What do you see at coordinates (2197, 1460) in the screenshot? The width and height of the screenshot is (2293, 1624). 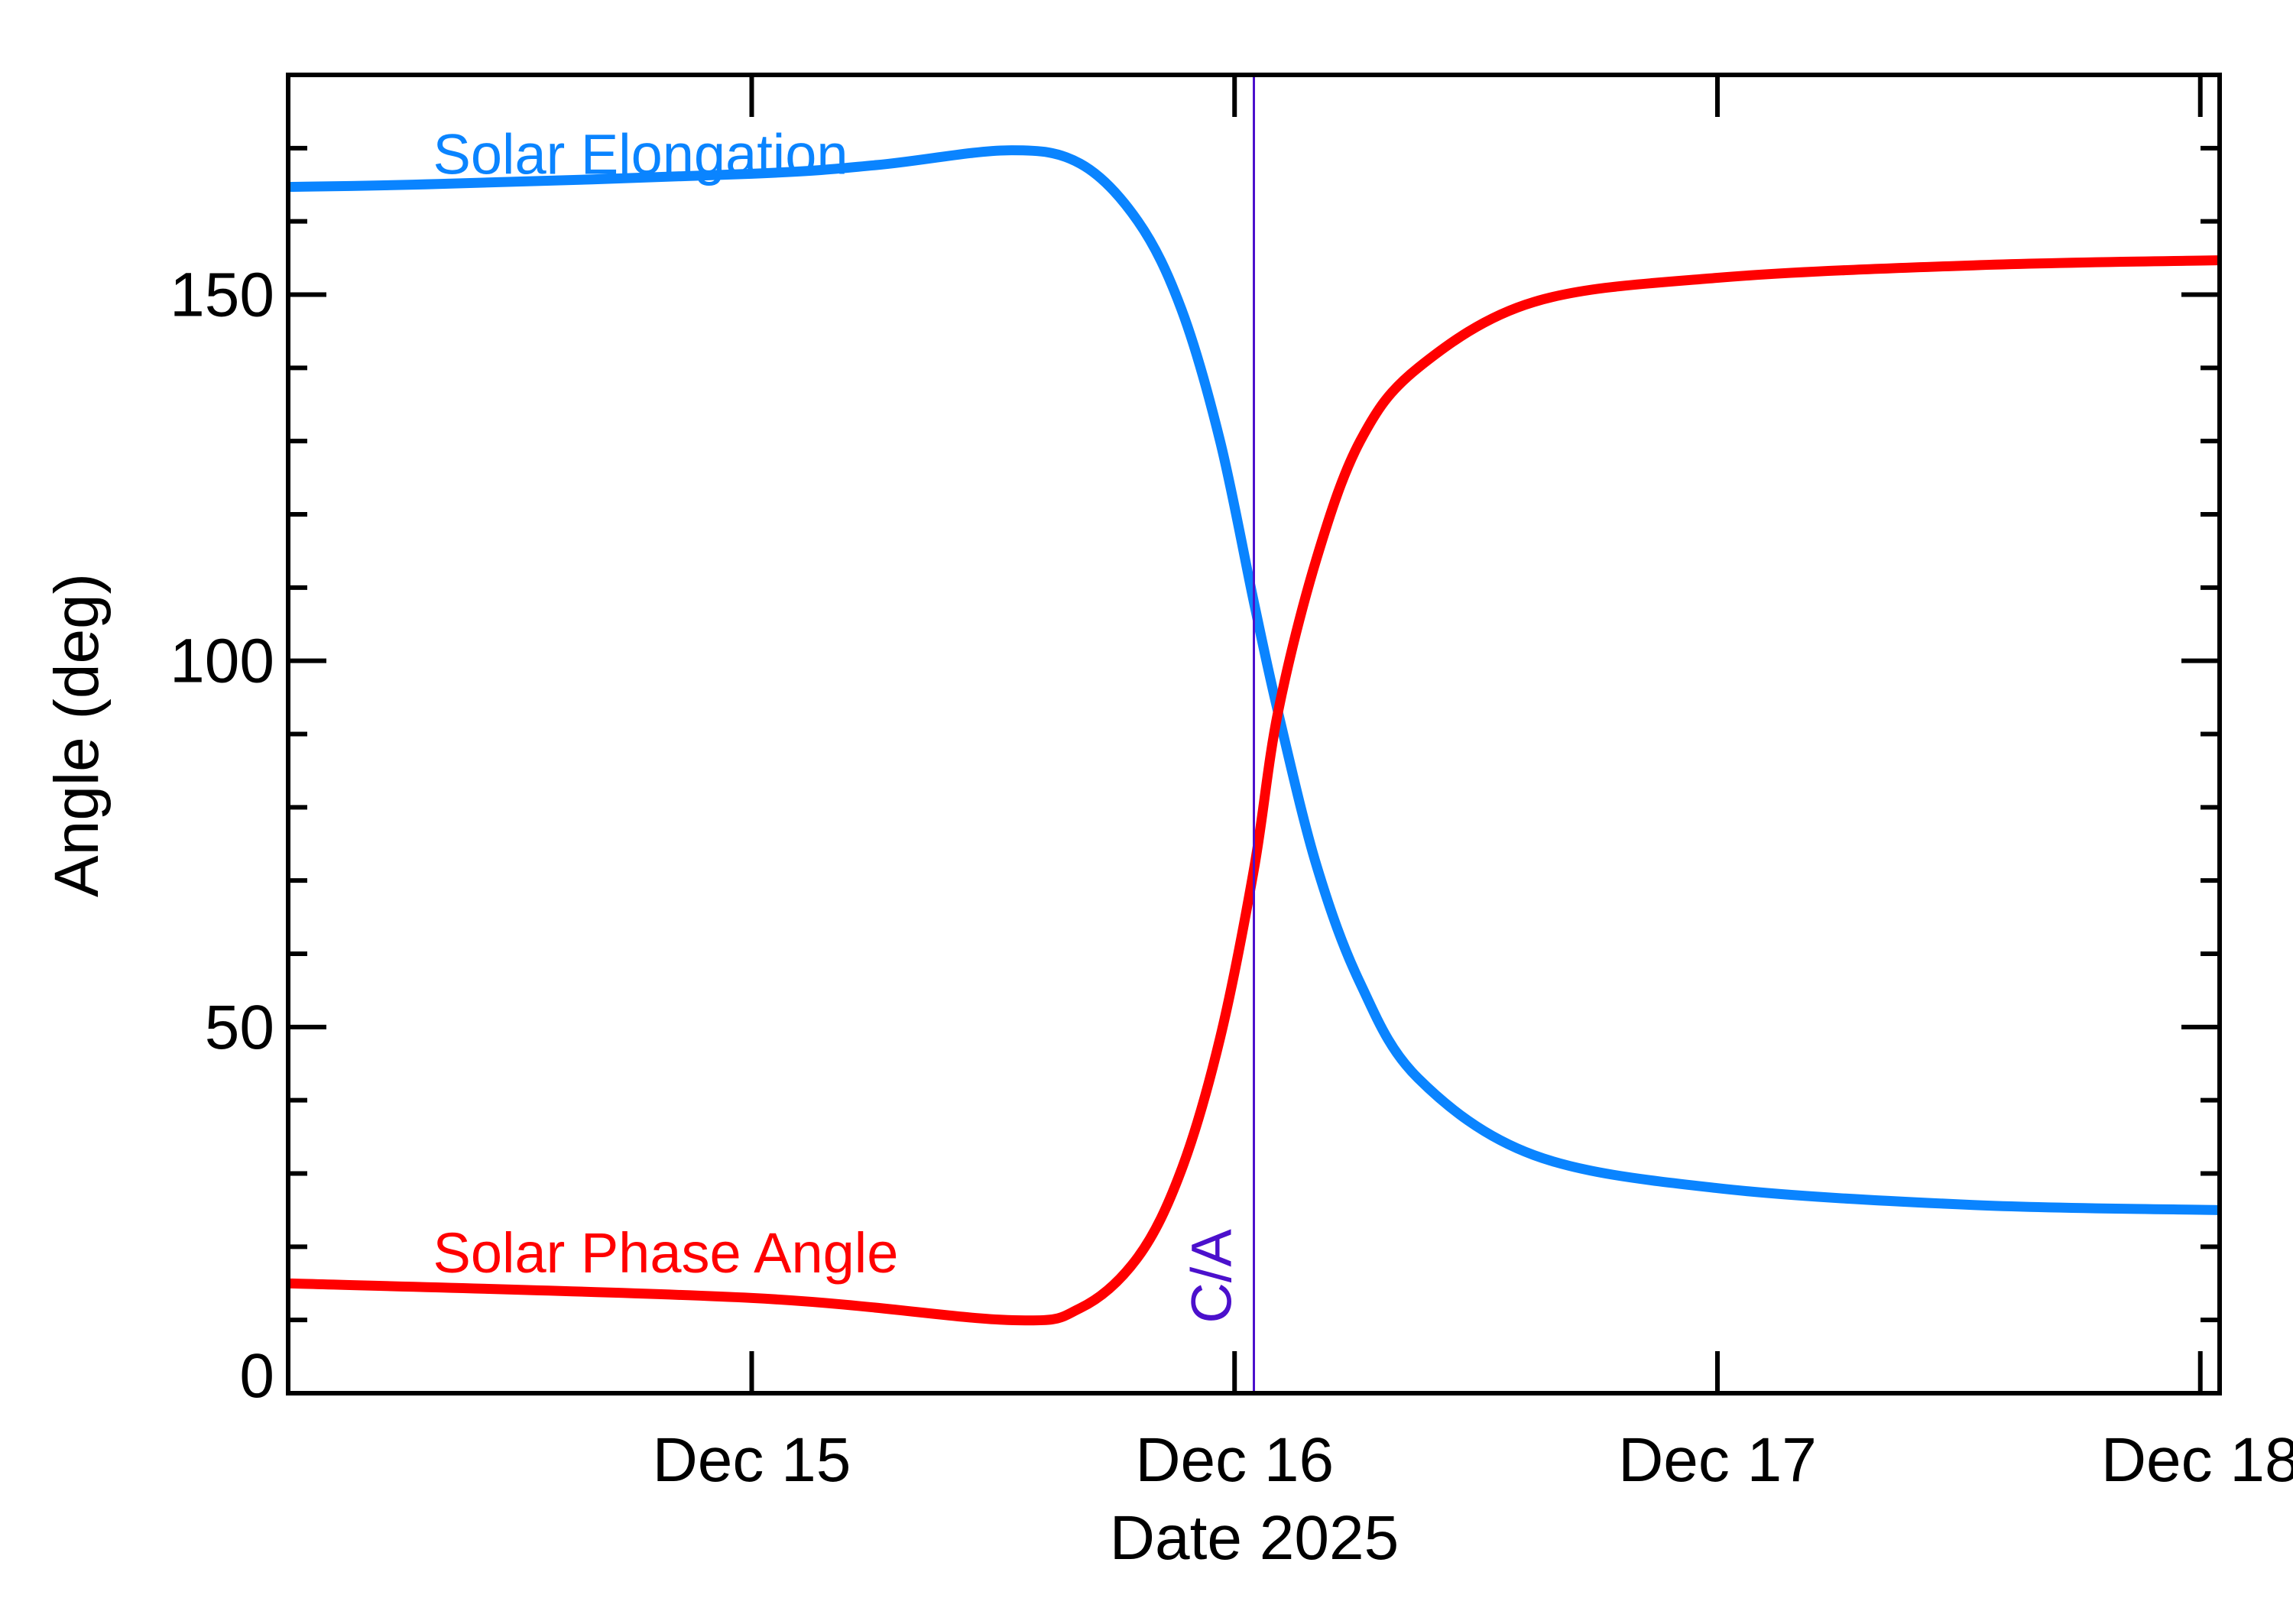 I see `x-tick-label: Dec 18` at bounding box center [2197, 1460].